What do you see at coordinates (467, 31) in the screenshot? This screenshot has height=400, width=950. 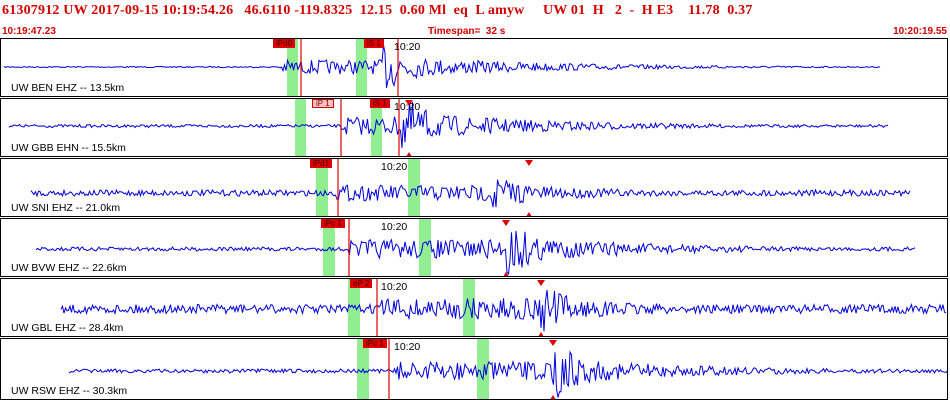 I see `timespan-label: Timespan= 32 s` at bounding box center [467, 31].